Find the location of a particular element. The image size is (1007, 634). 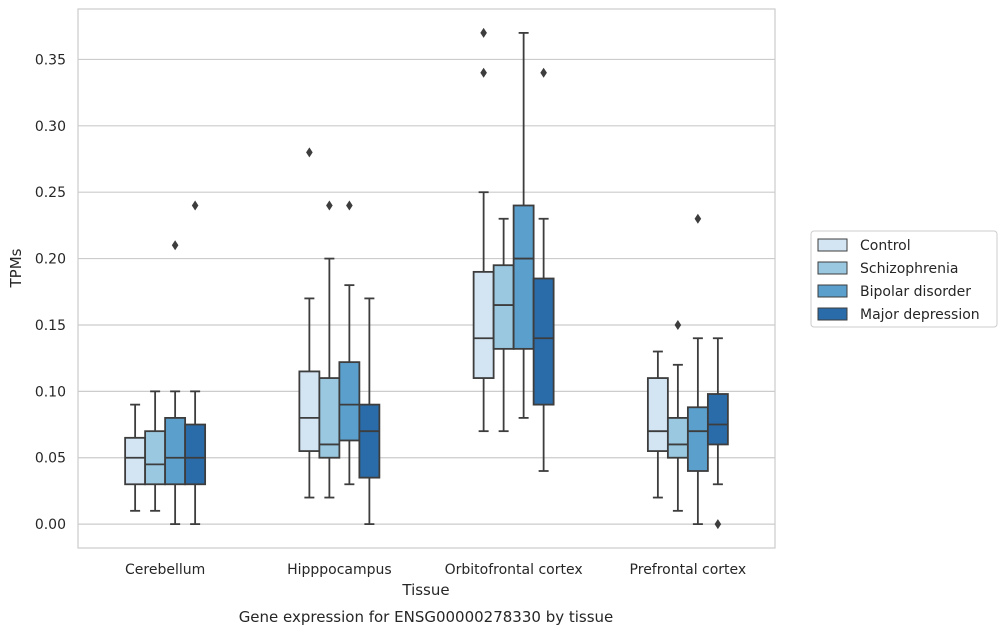

x-tick-label: Orbitofrontal cortex is located at coordinates (514, 570).